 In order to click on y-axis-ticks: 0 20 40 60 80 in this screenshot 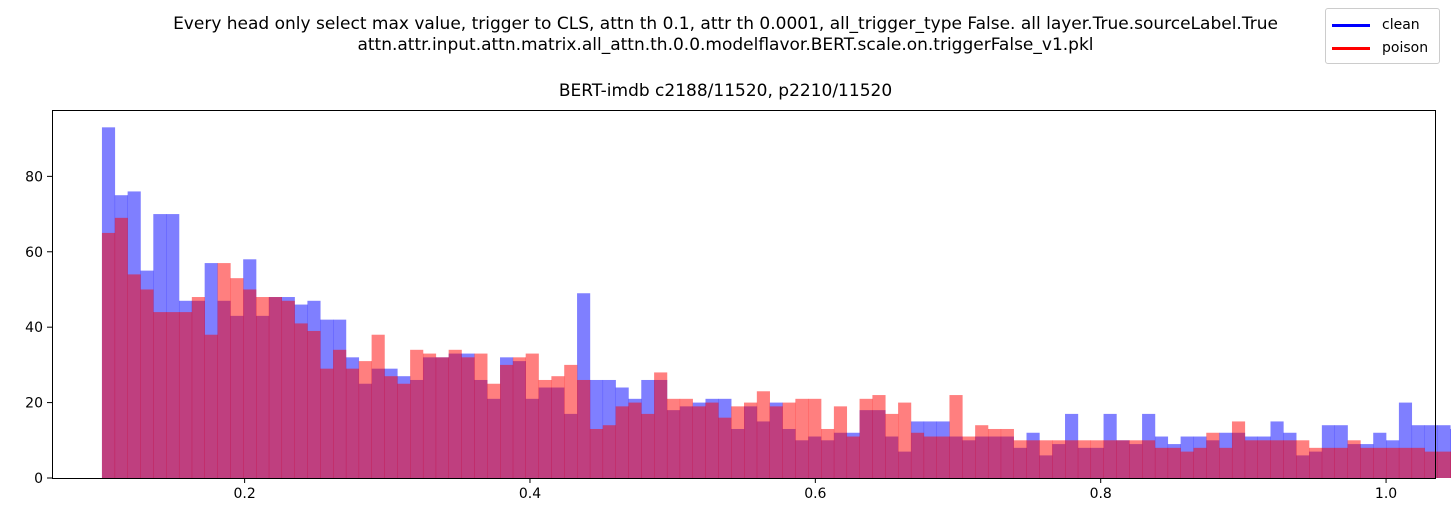, I will do `click(38, 328)`.